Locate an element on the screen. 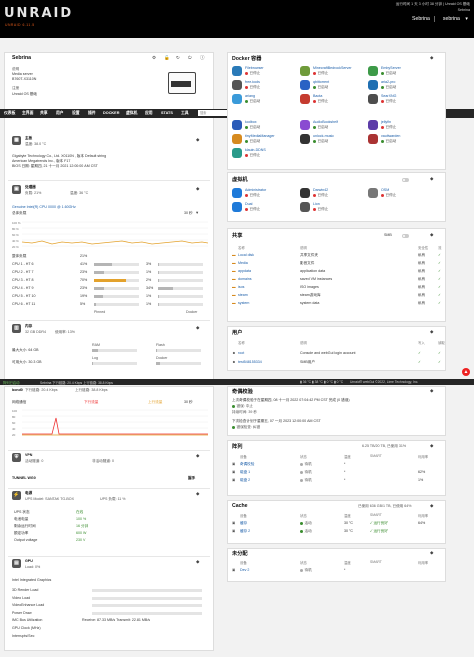  nav-main: 主界面 is located at coordinates (28, 113).